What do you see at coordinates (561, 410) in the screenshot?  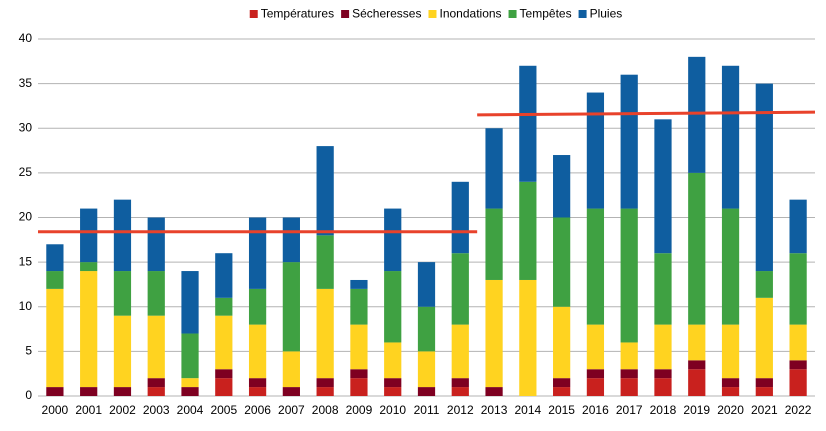 I see `x-tick-label: 2015` at bounding box center [561, 410].